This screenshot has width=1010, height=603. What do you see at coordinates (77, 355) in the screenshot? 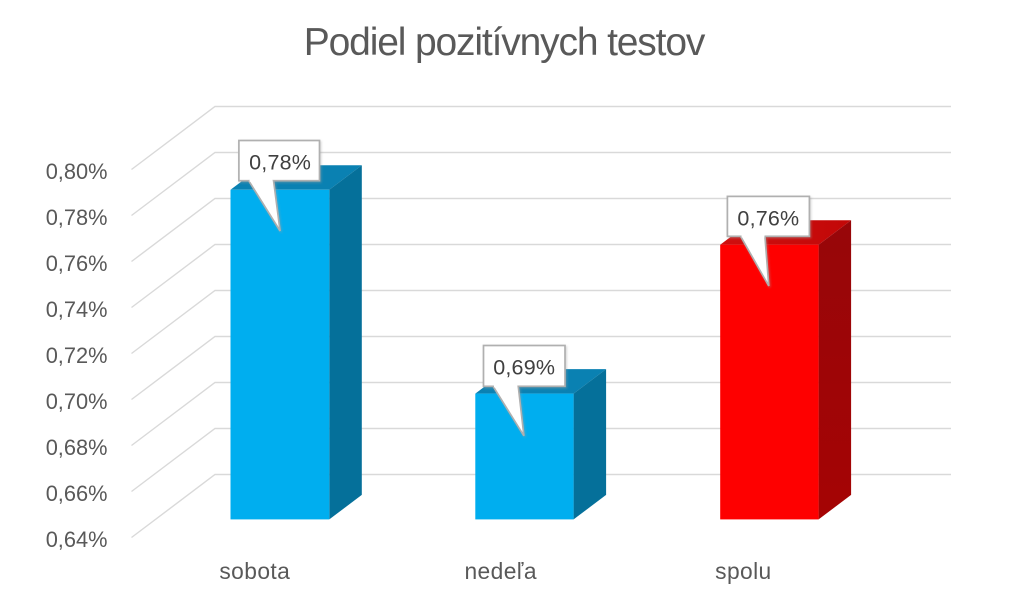
I see `svg-text: 0,72%` at bounding box center [77, 355].